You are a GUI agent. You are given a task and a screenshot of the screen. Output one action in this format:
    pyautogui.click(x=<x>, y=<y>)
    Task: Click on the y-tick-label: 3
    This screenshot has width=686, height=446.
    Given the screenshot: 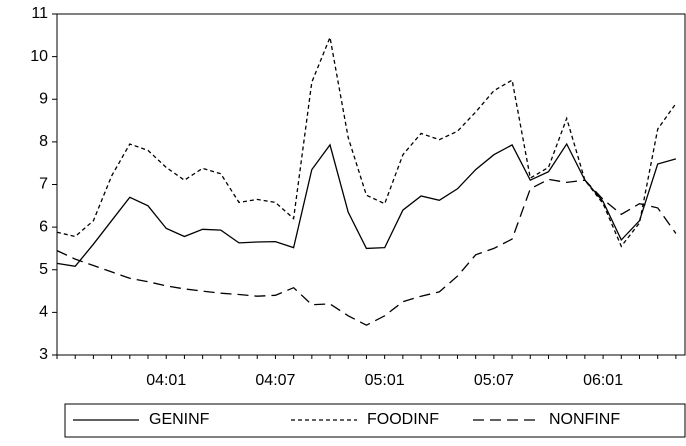 What is the action you would take?
    pyautogui.click(x=43, y=354)
    